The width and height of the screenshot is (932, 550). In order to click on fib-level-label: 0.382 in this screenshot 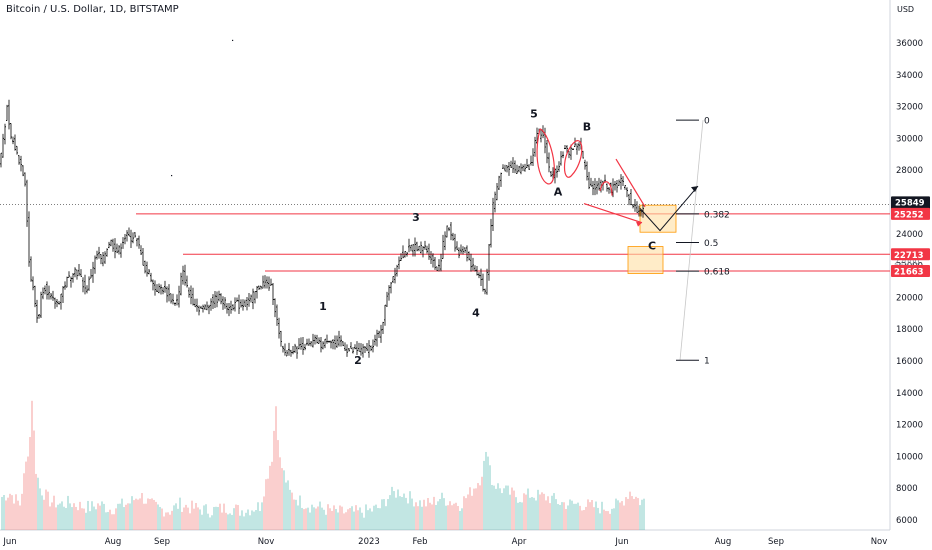, I will do `click(717, 215)`.